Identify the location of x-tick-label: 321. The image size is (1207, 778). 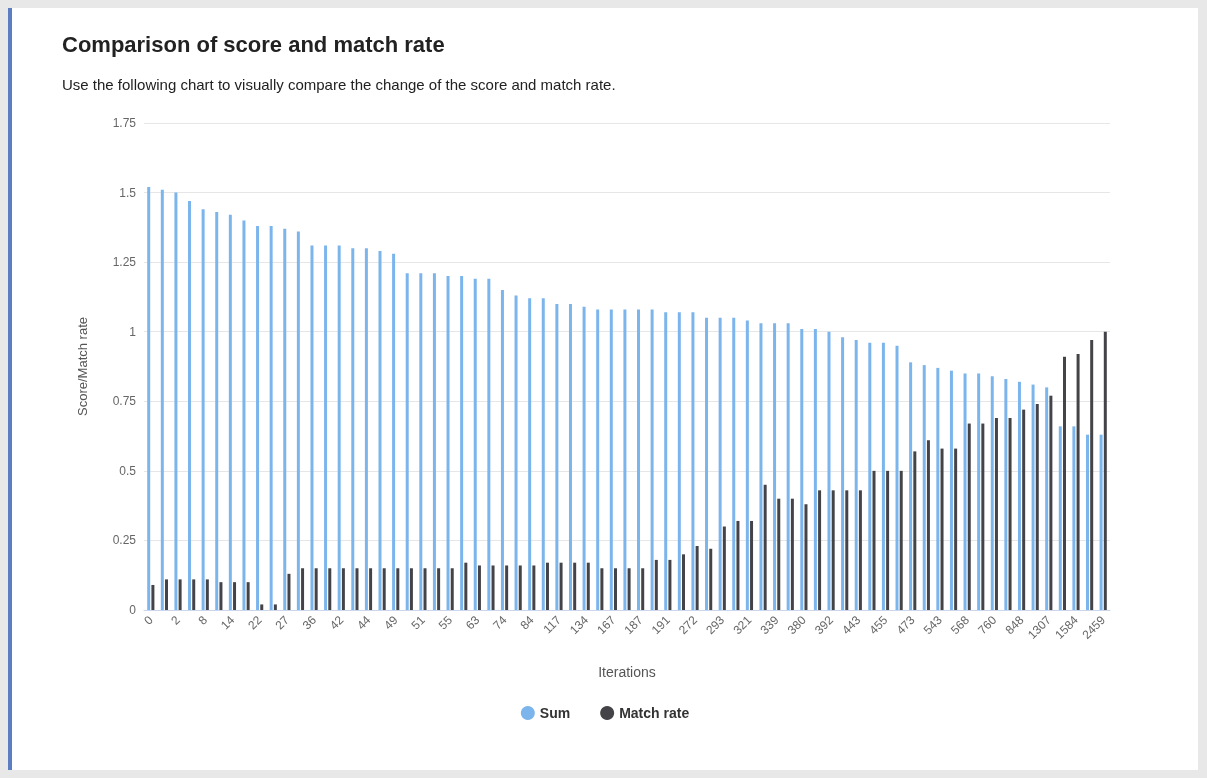
(742, 625).